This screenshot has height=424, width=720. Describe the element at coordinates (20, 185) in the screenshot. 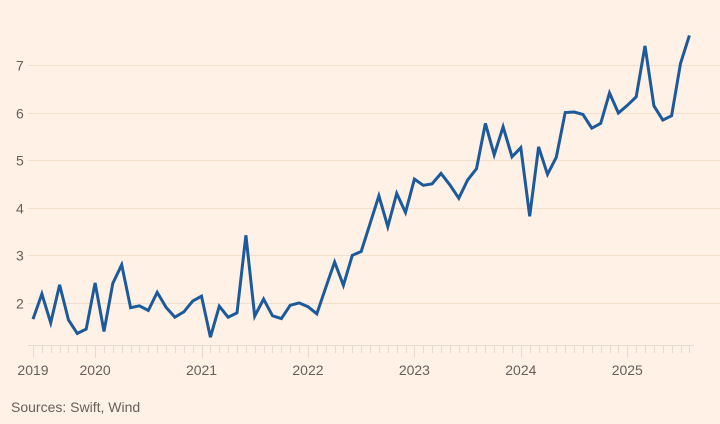

I see `y-axis: 2 3 4 5 6 7` at that location.